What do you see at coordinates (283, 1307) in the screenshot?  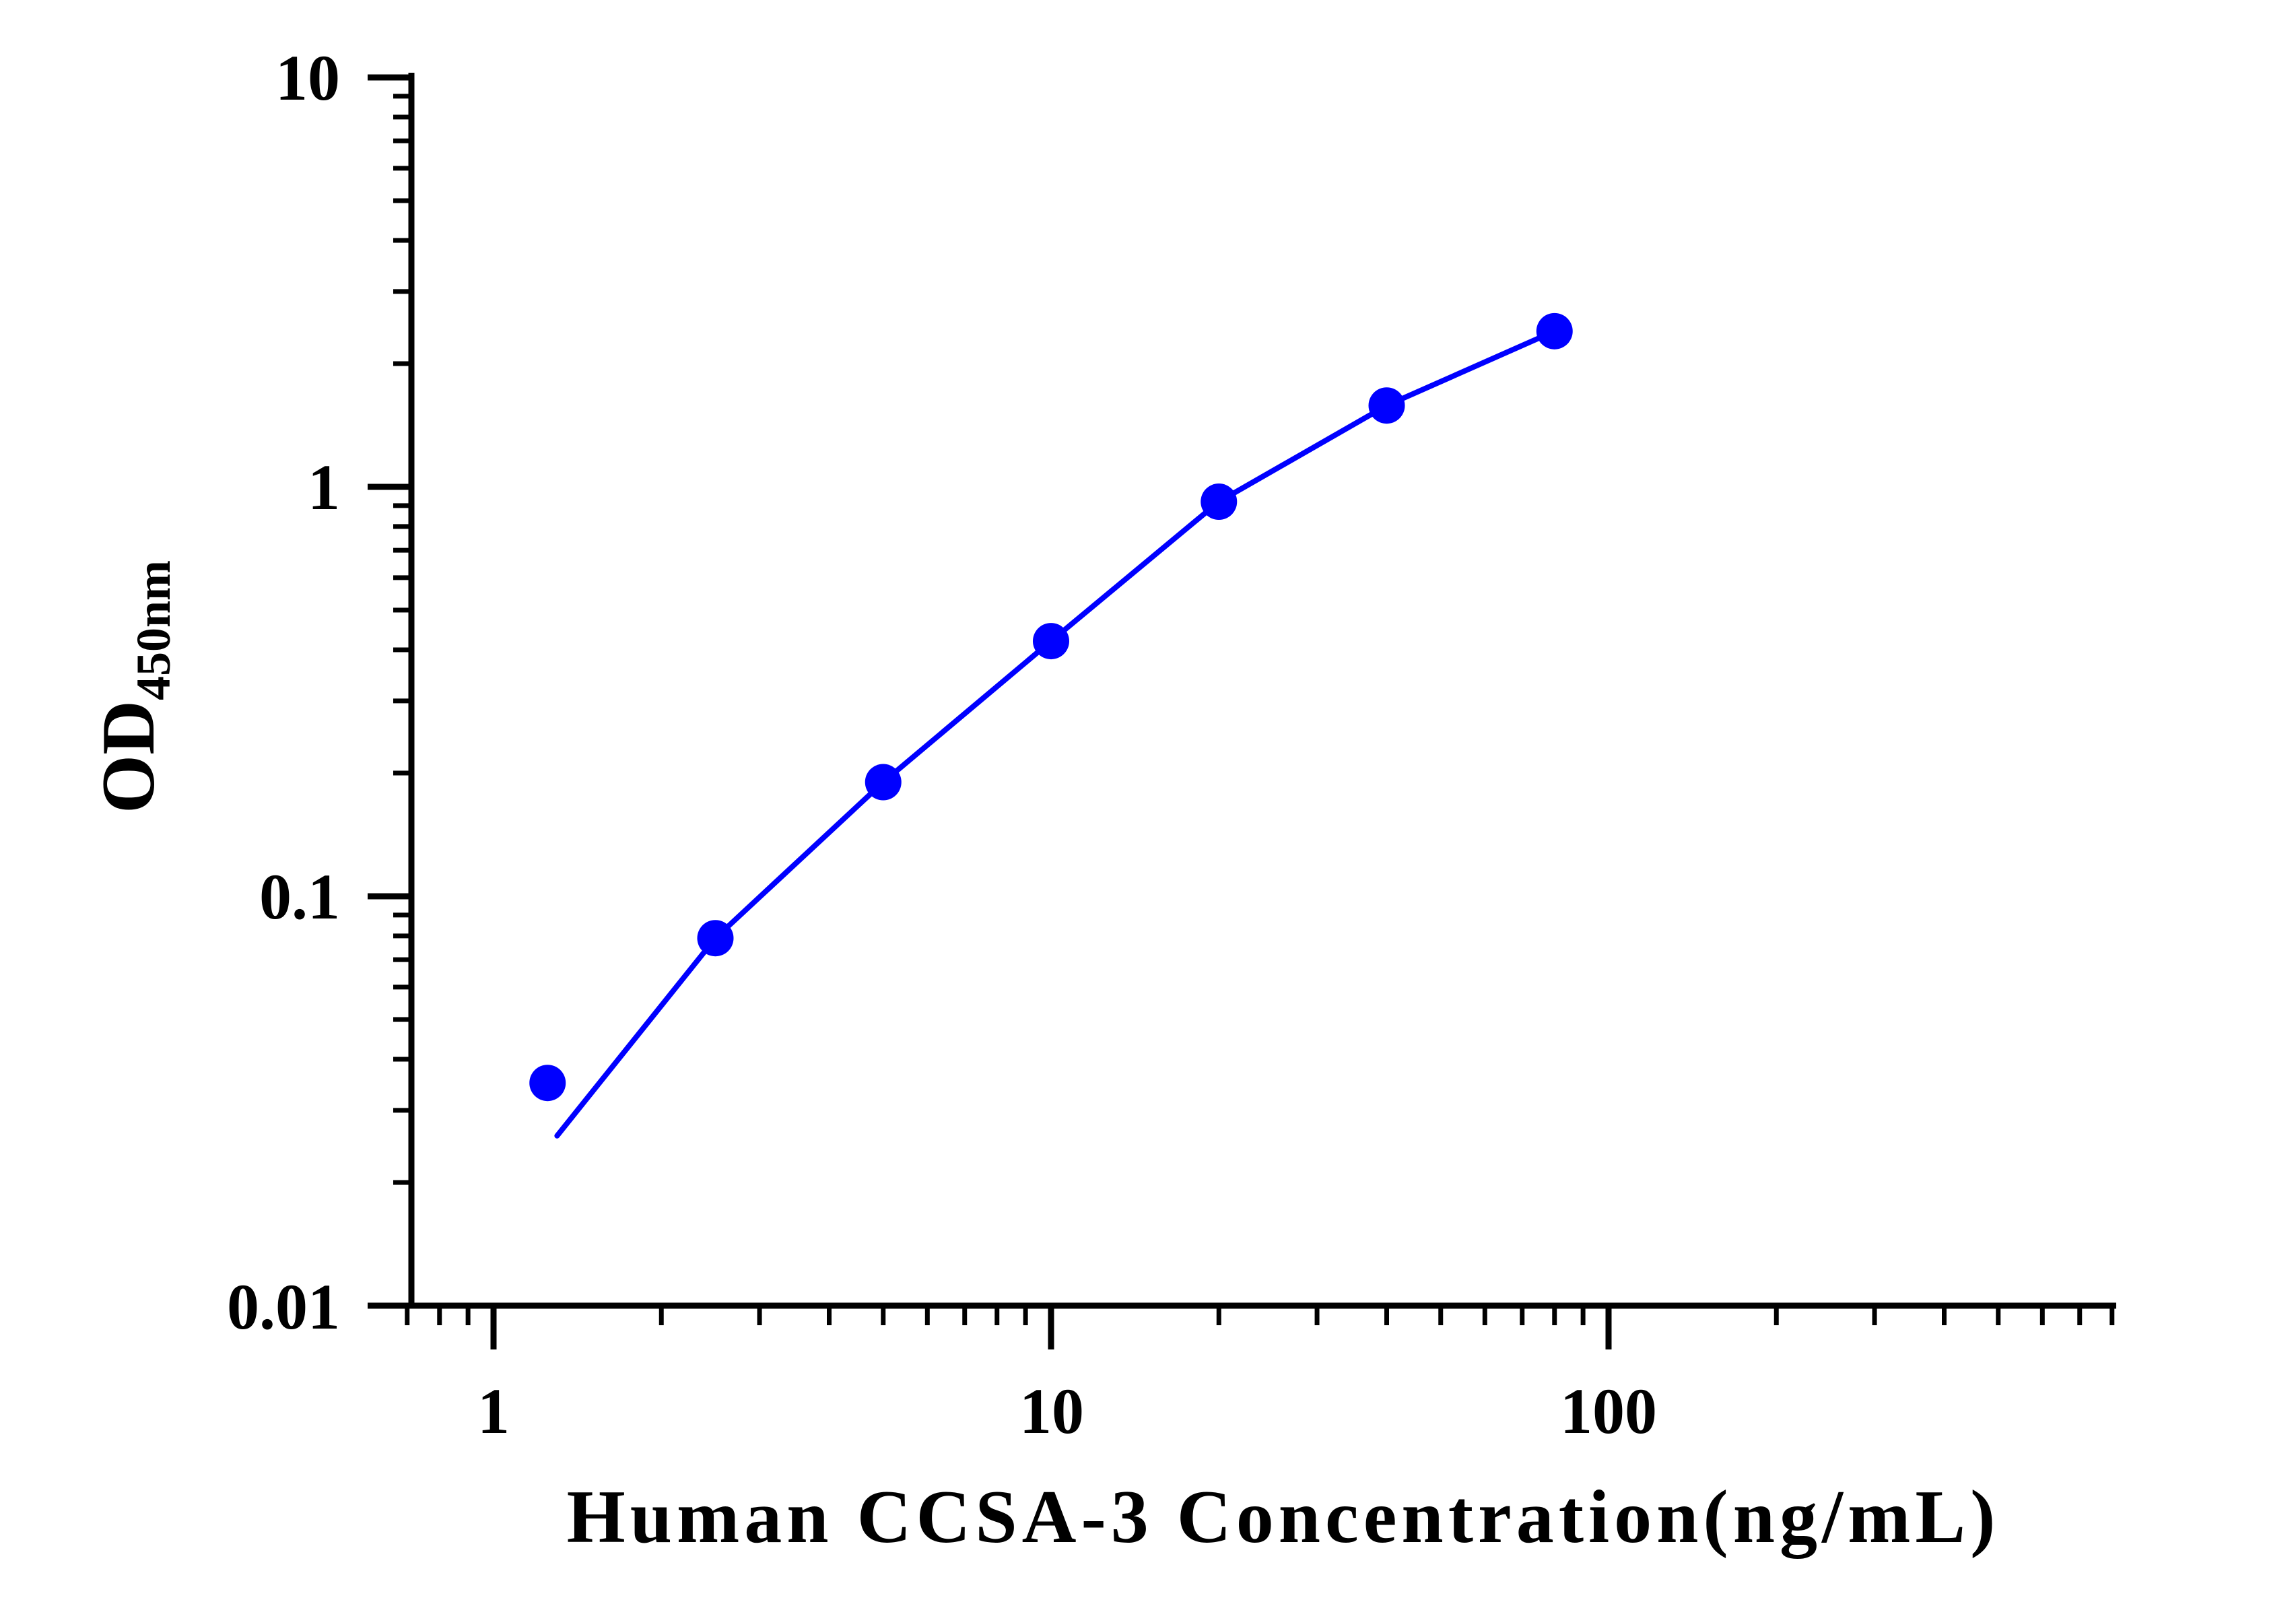 I see `y-tick-label: 0.01` at bounding box center [283, 1307].